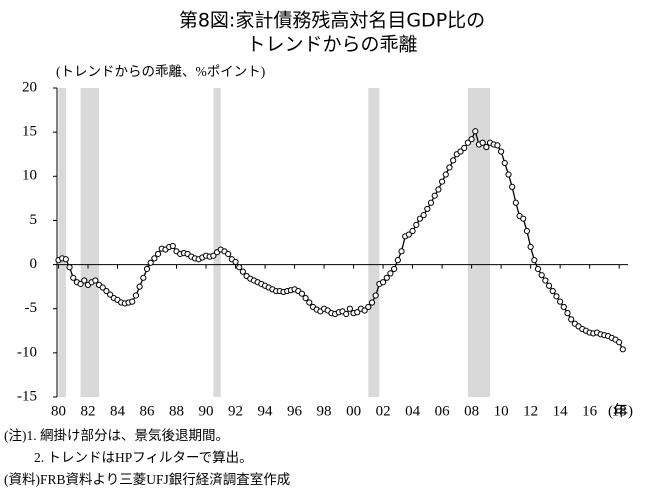 Image resolution: width=645 pixels, height=498 pixels. I want to click on x-tick-label: 88, so click(176, 411).